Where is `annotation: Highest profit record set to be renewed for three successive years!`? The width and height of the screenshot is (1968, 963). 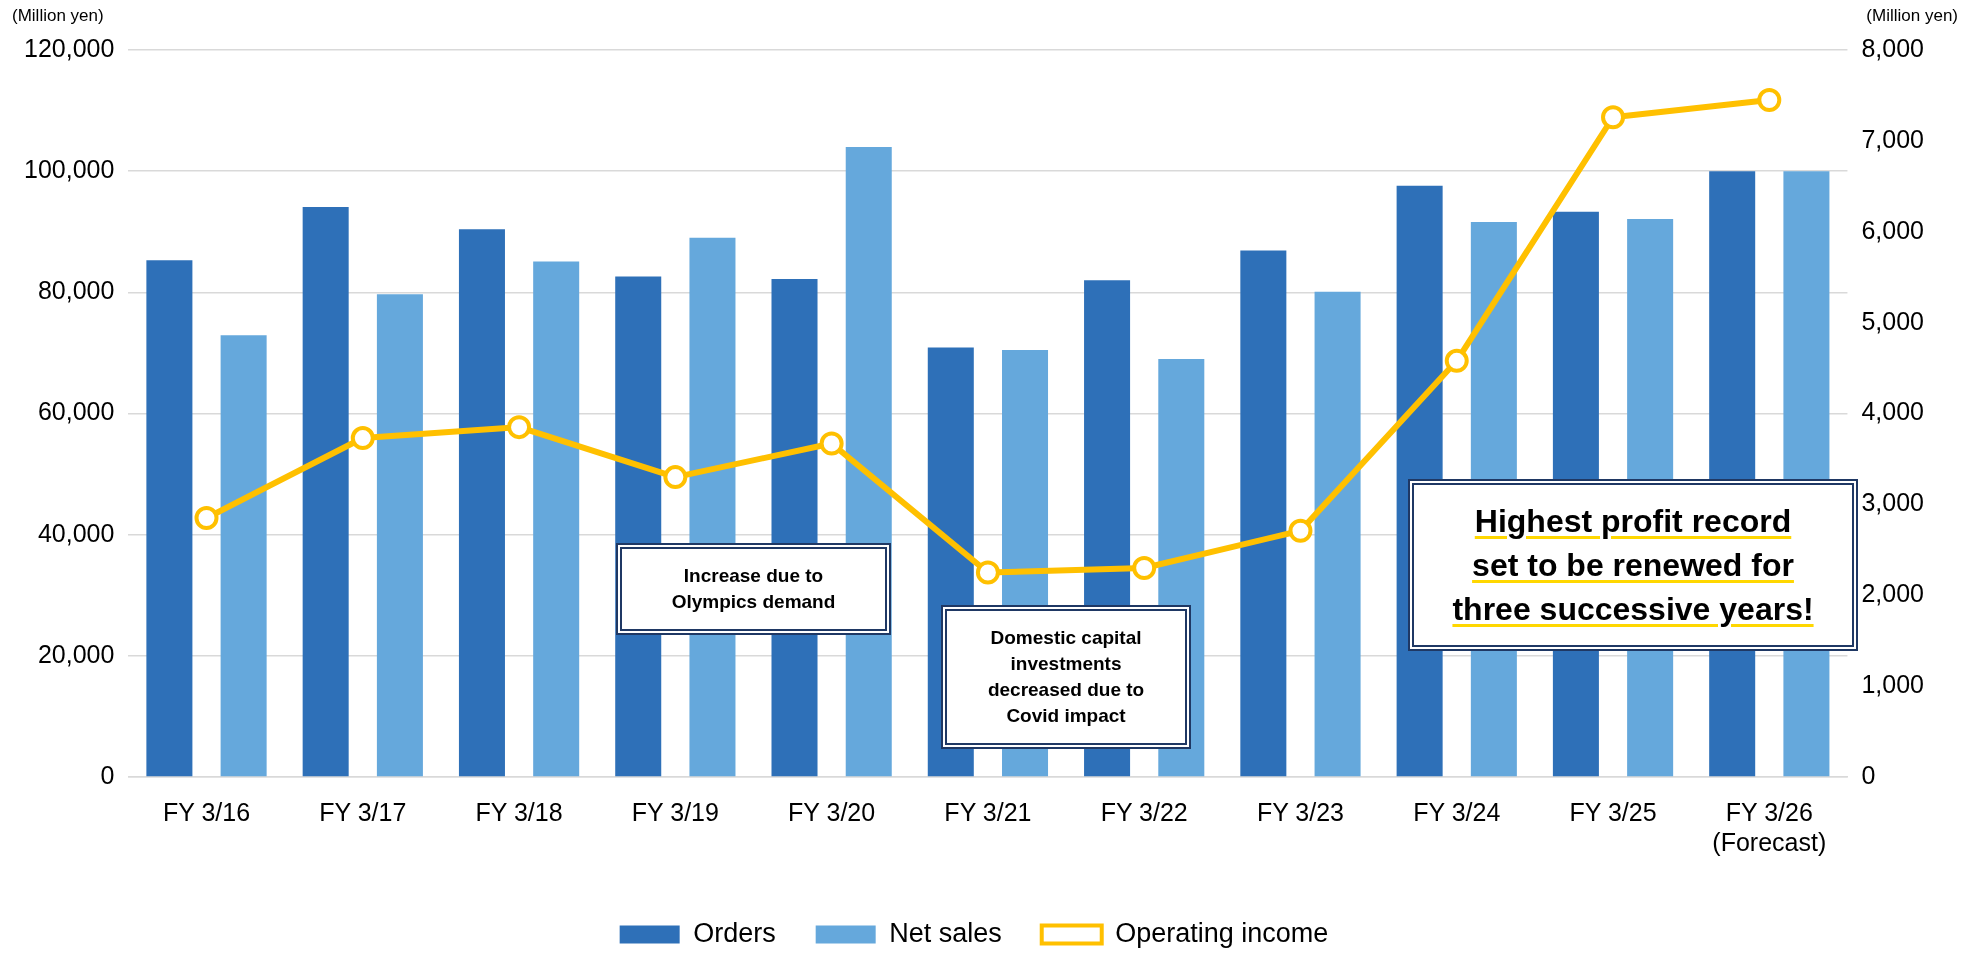
annotation: Highest profit record set to be renewed for three successive years! is located at coordinates (1633, 564).